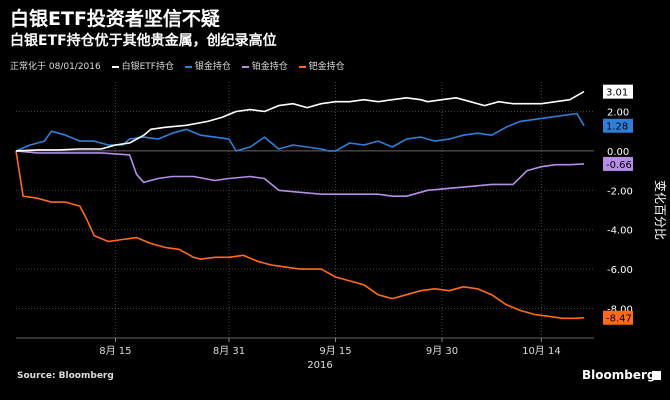 Image resolution: width=670 pixels, height=400 pixels. I want to click on last-value-box-silver, so click(618, 91).